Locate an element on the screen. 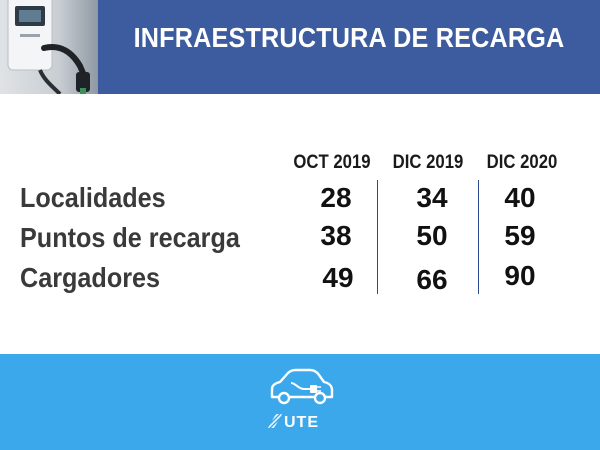 The image size is (600, 450). row-label-localidades: Localidades is located at coordinates (93, 197).